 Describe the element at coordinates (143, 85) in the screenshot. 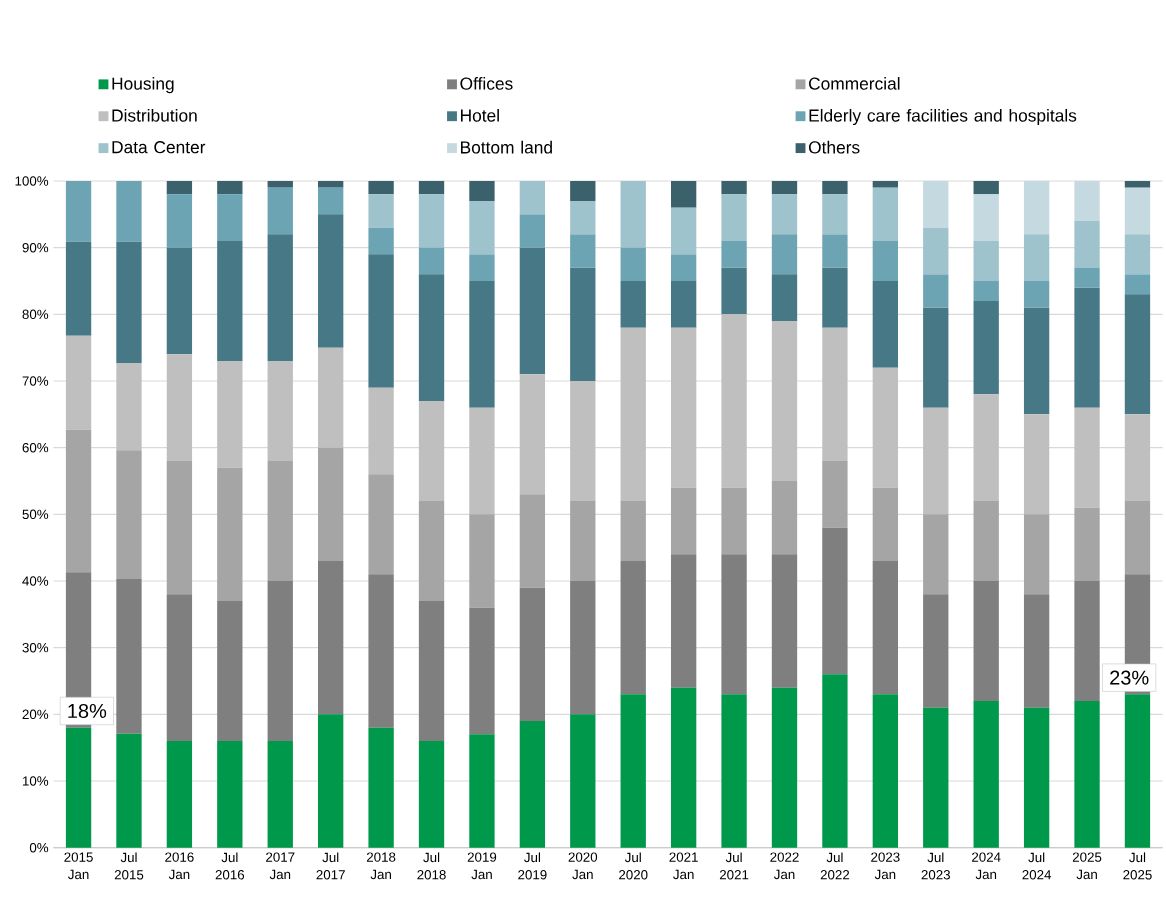

I see `legend-label: Housing` at that location.